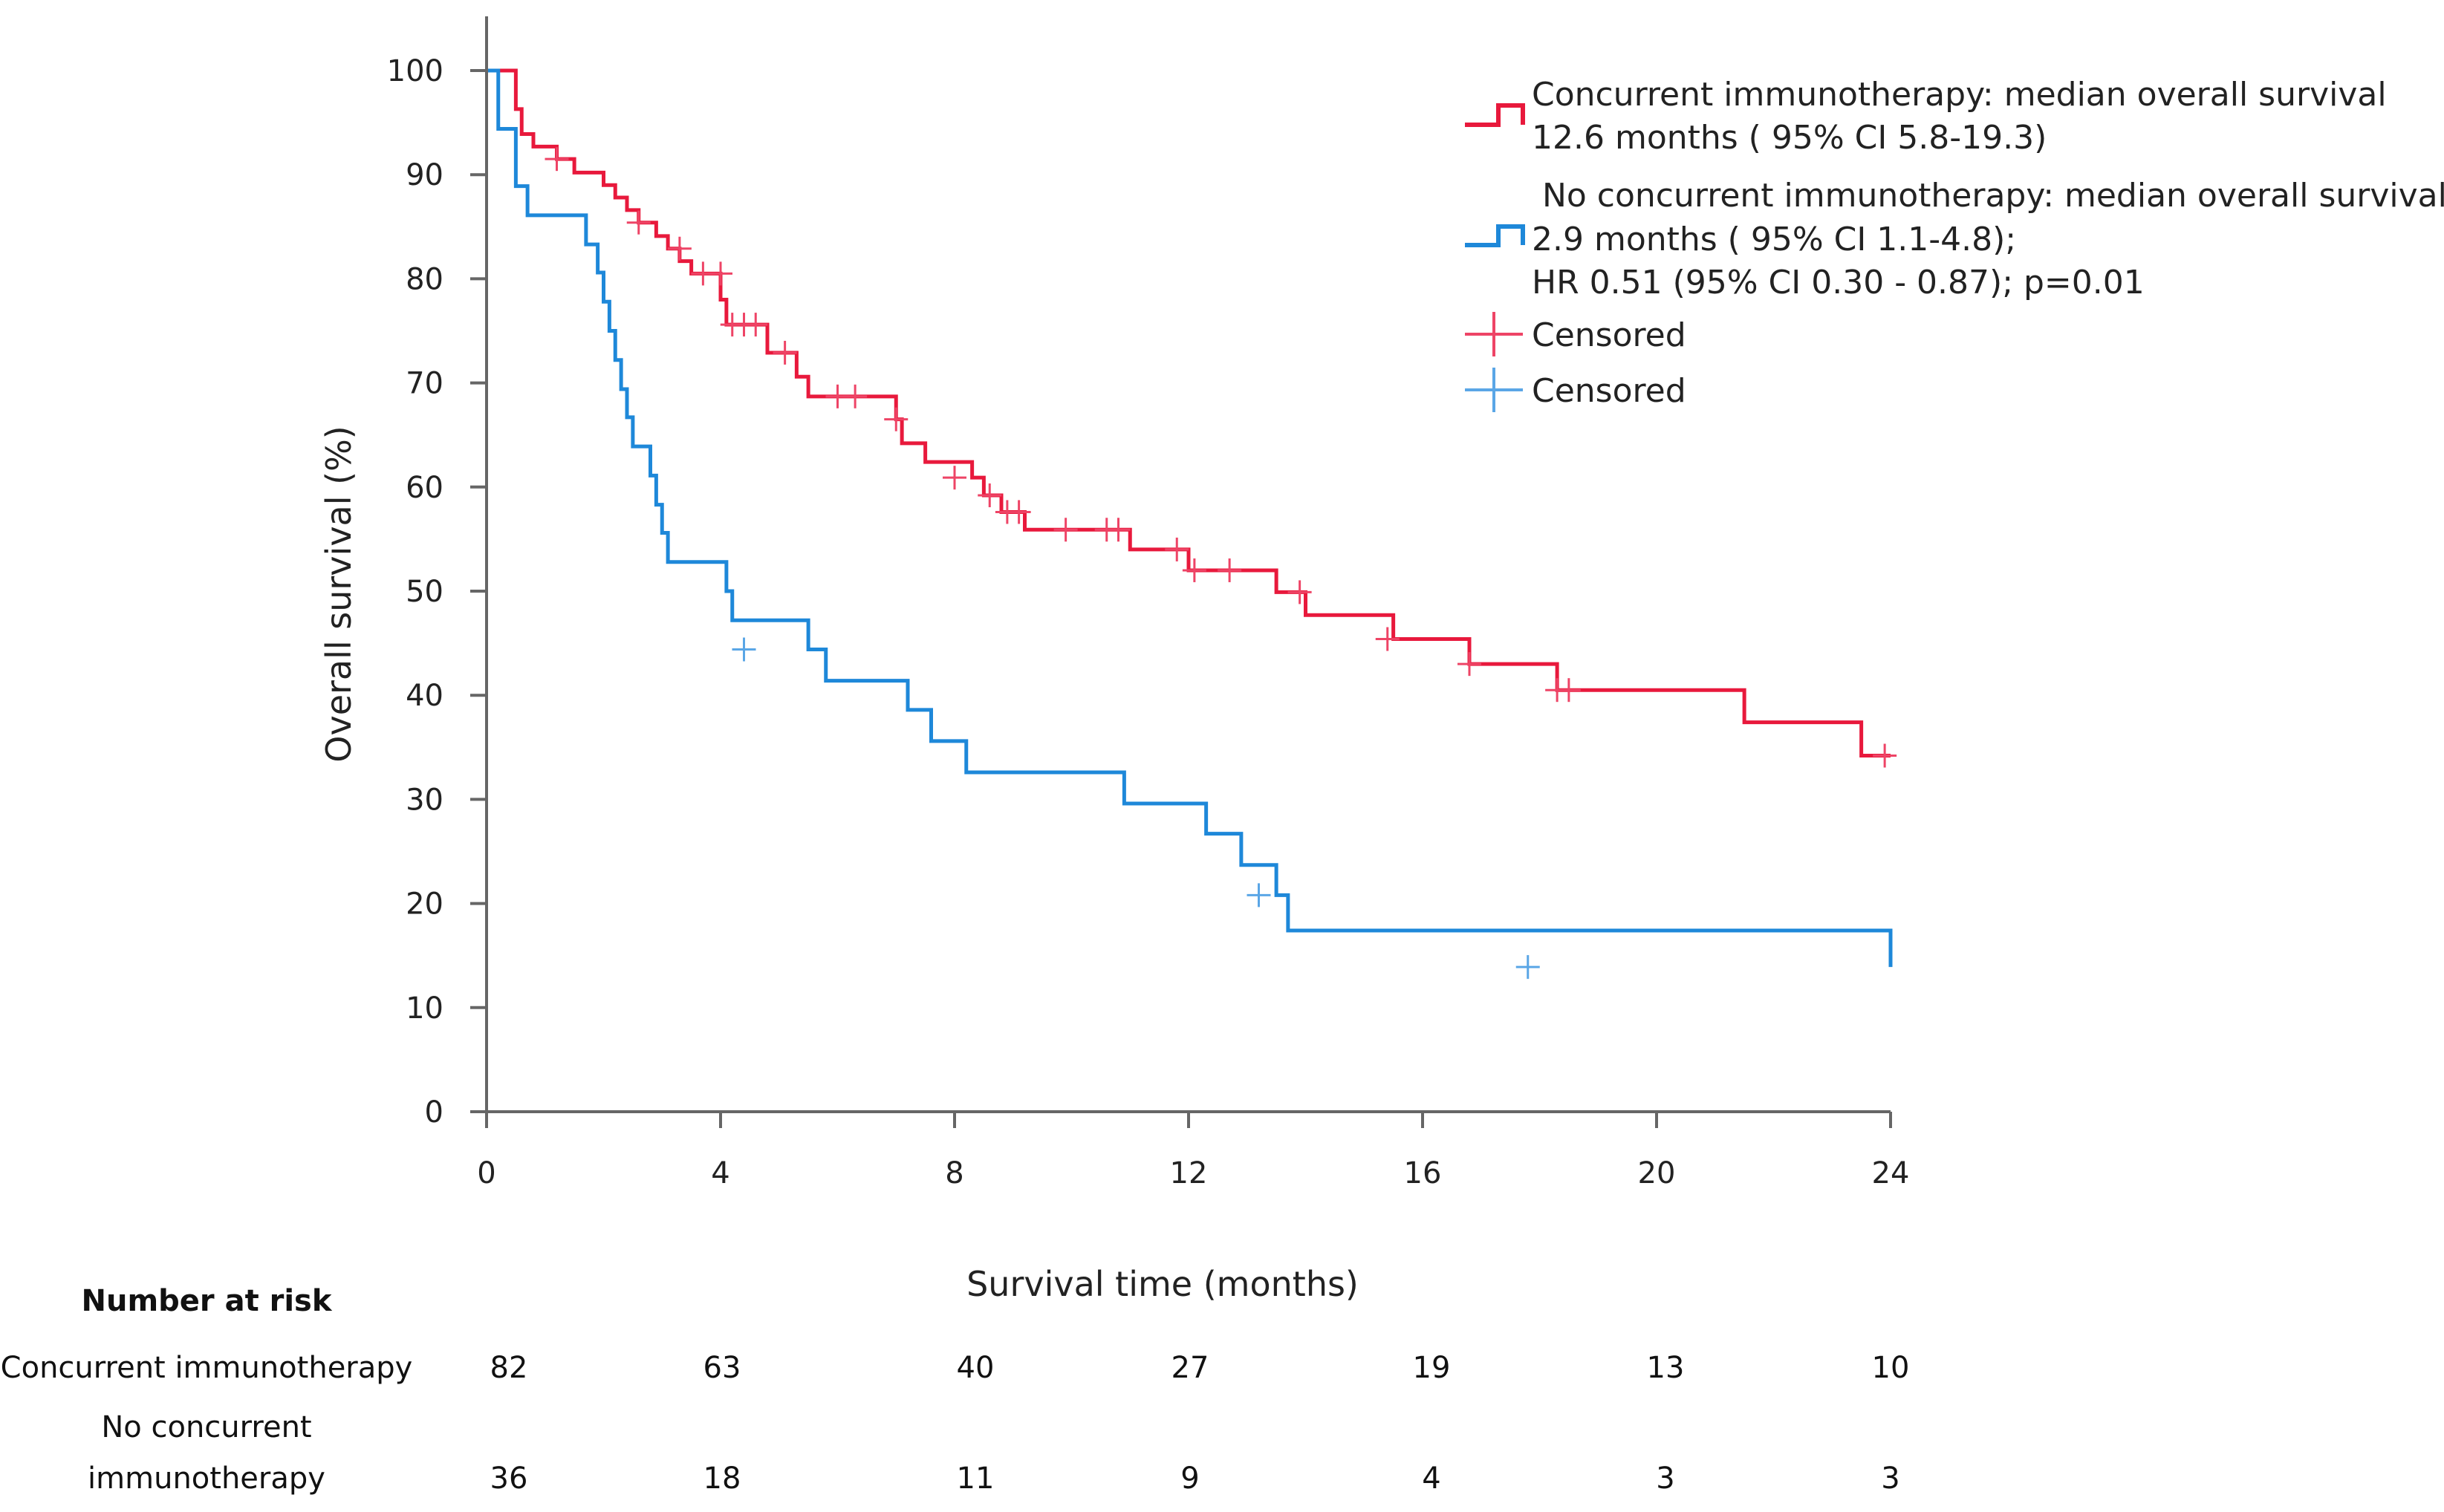 The image size is (2444, 1512). What do you see at coordinates (1666, 1368) in the screenshot?
I see `risk-count: 13` at bounding box center [1666, 1368].